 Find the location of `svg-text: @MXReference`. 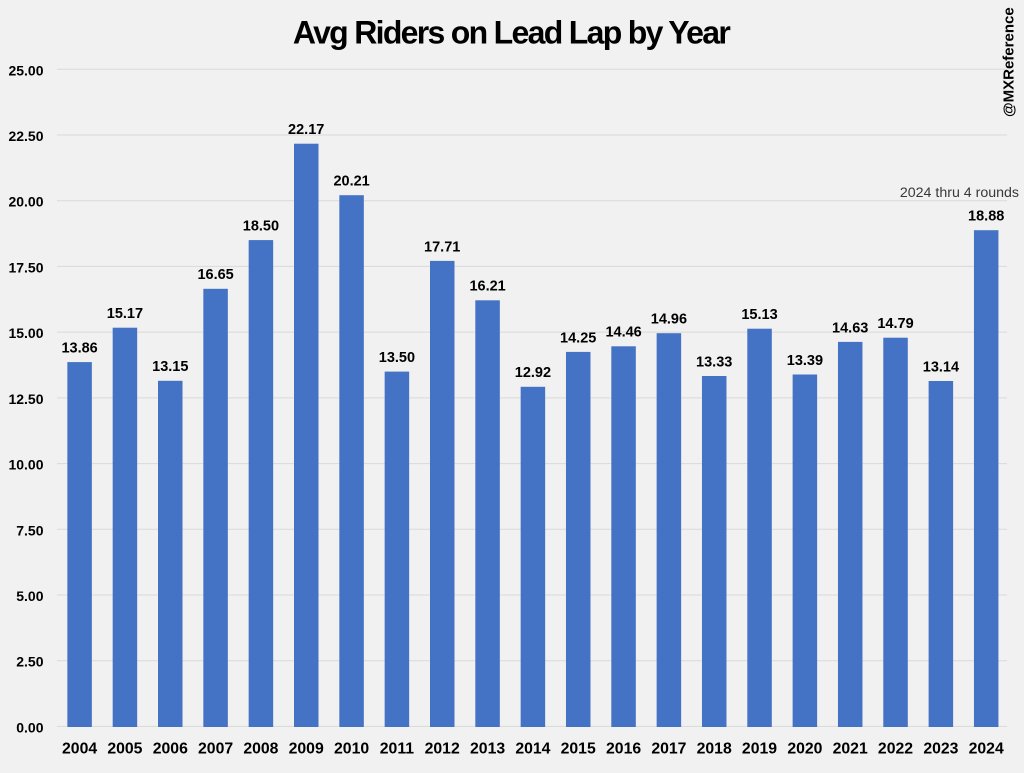

svg-text: @MXReference is located at coordinates (1009, 62).